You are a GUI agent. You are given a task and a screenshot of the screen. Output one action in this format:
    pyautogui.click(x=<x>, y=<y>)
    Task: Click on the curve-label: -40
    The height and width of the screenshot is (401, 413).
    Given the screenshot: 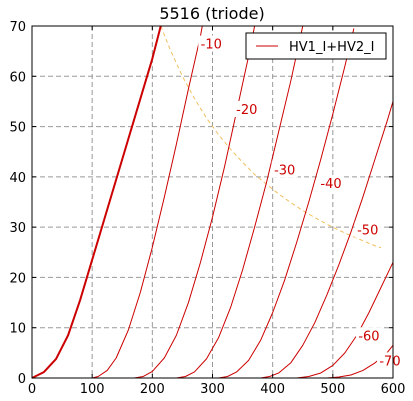 What is the action you would take?
    pyautogui.click(x=330, y=184)
    